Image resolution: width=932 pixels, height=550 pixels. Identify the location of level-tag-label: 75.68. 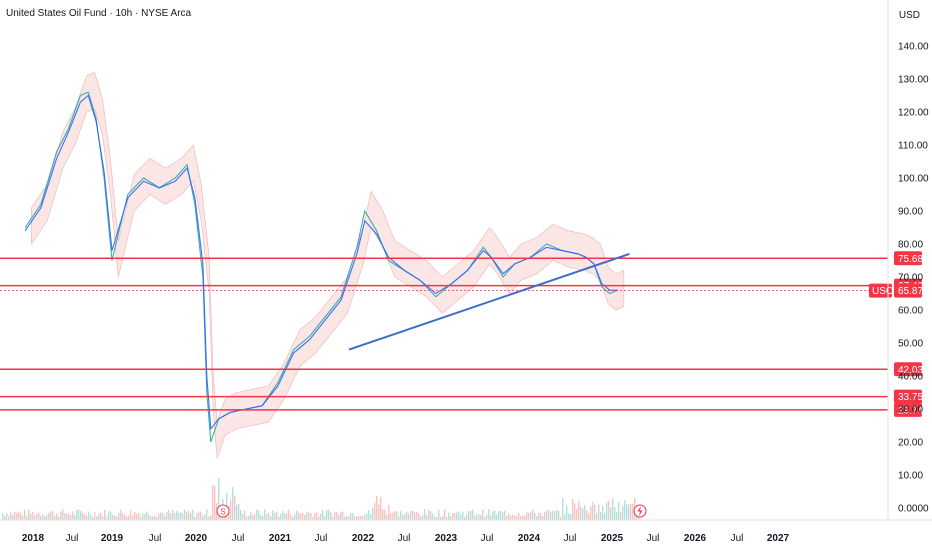
(910, 259).